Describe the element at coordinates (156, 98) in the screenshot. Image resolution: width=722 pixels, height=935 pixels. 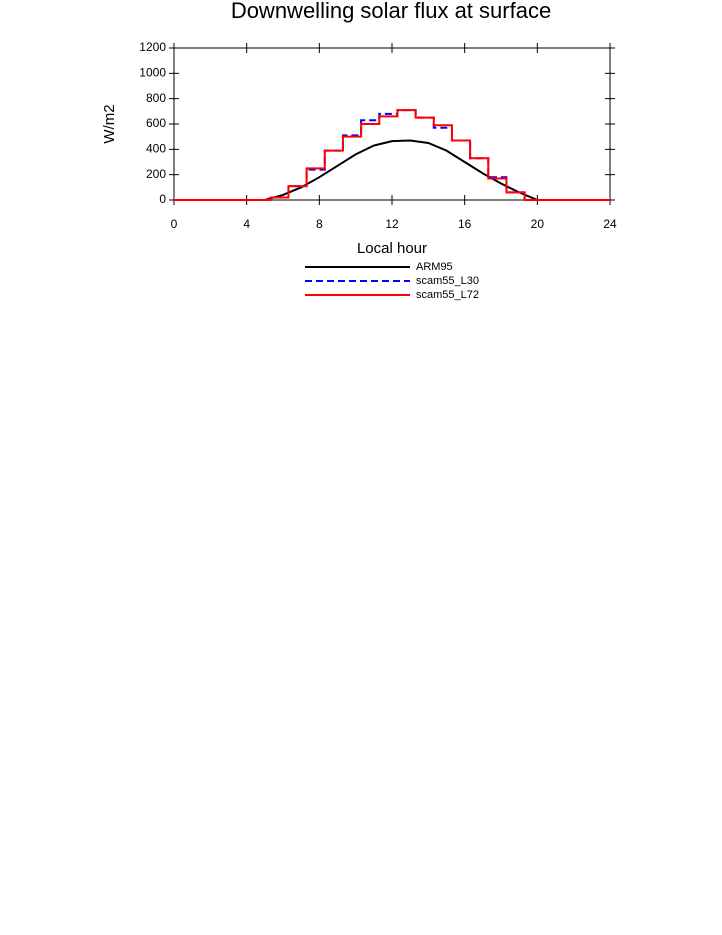
I see `y-tick-label: 800` at that location.